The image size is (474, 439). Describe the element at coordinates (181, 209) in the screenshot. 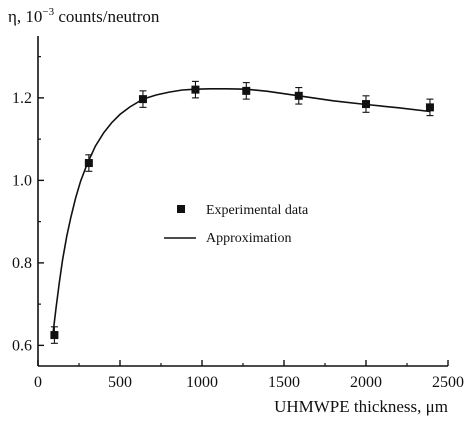

I see `legend-marker-square` at that location.